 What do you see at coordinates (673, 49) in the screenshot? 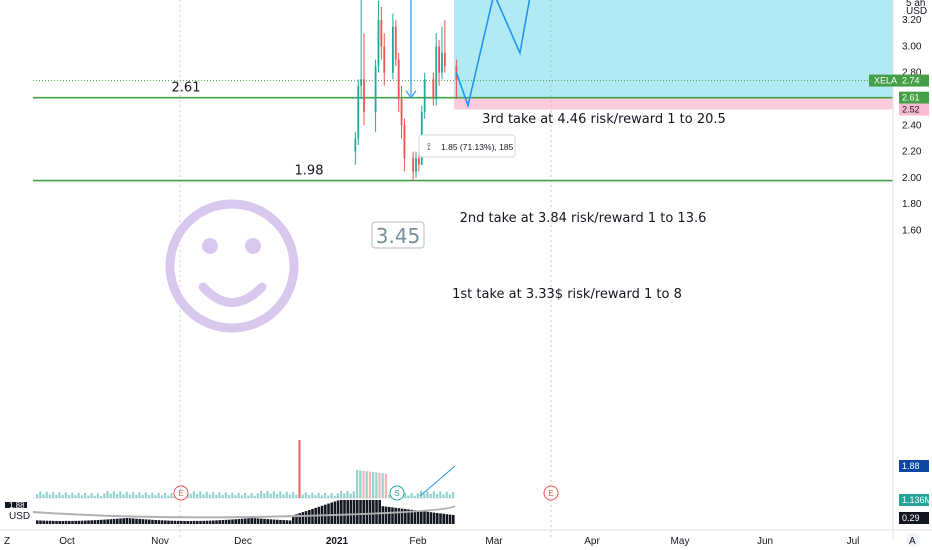
I see `profit-zone` at bounding box center [673, 49].